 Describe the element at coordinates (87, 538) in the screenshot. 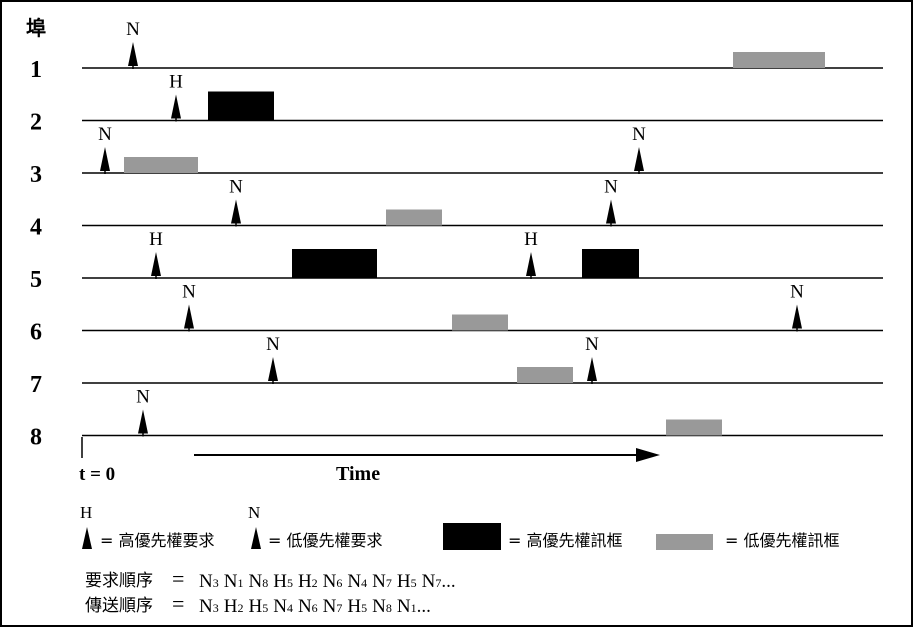

I see `legend-high-request-arrow` at that location.